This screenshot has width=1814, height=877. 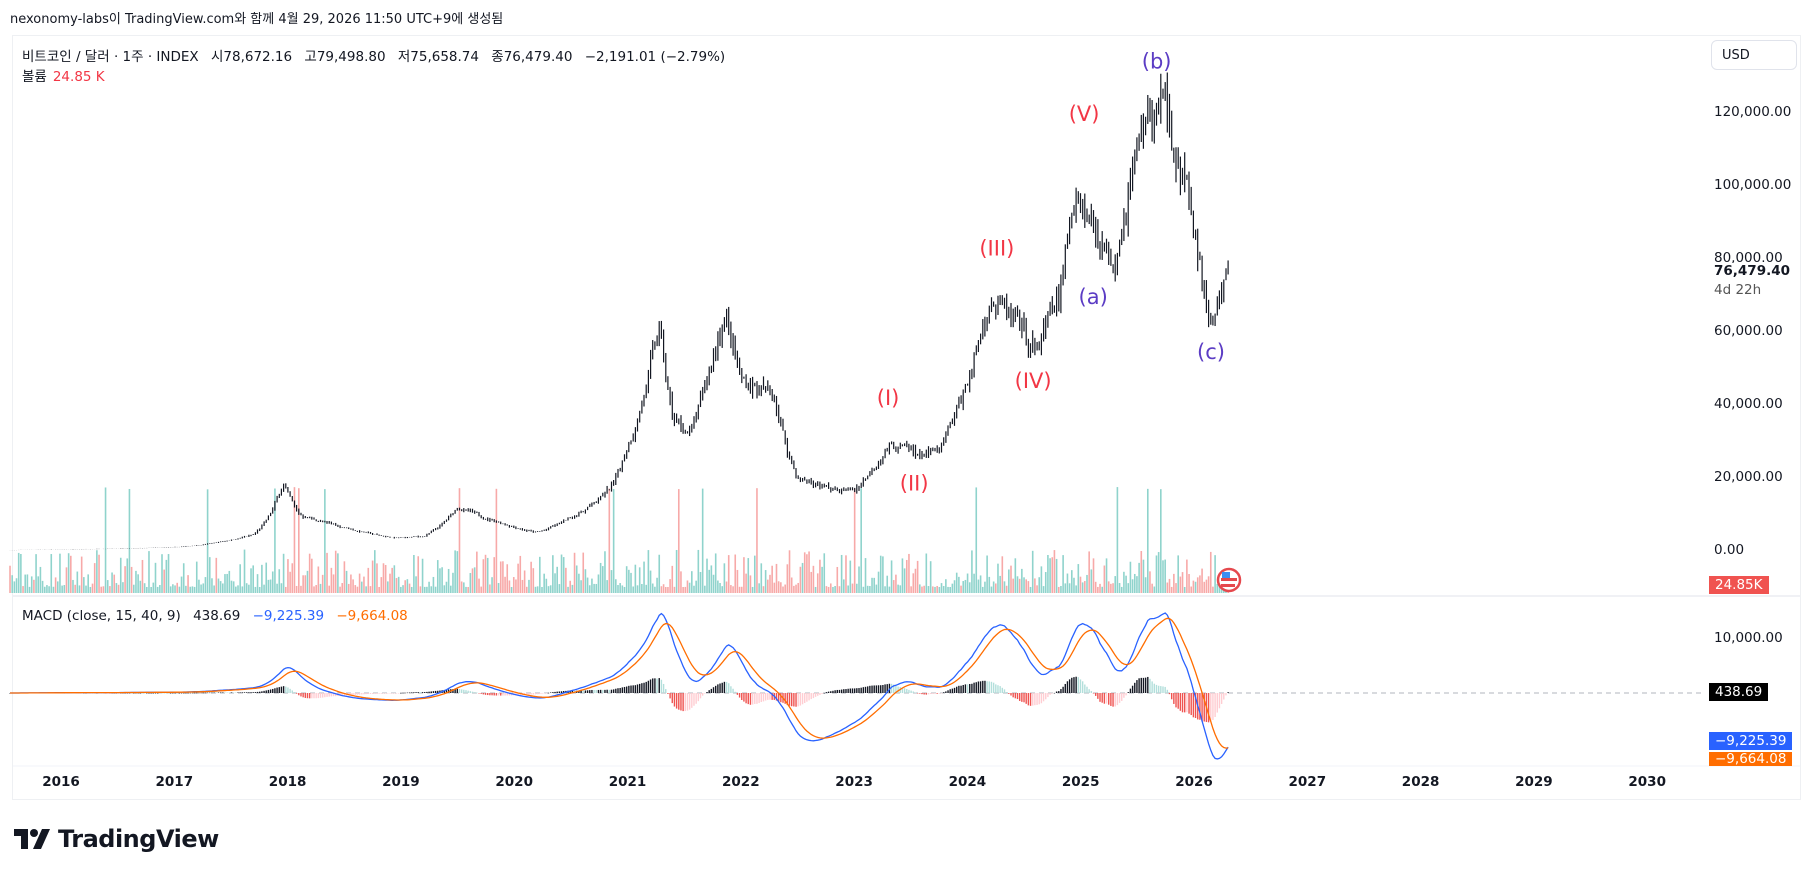 What do you see at coordinates (372, 616) in the screenshot?
I see `signal-value: −9,664.08` at bounding box center [372, 616].